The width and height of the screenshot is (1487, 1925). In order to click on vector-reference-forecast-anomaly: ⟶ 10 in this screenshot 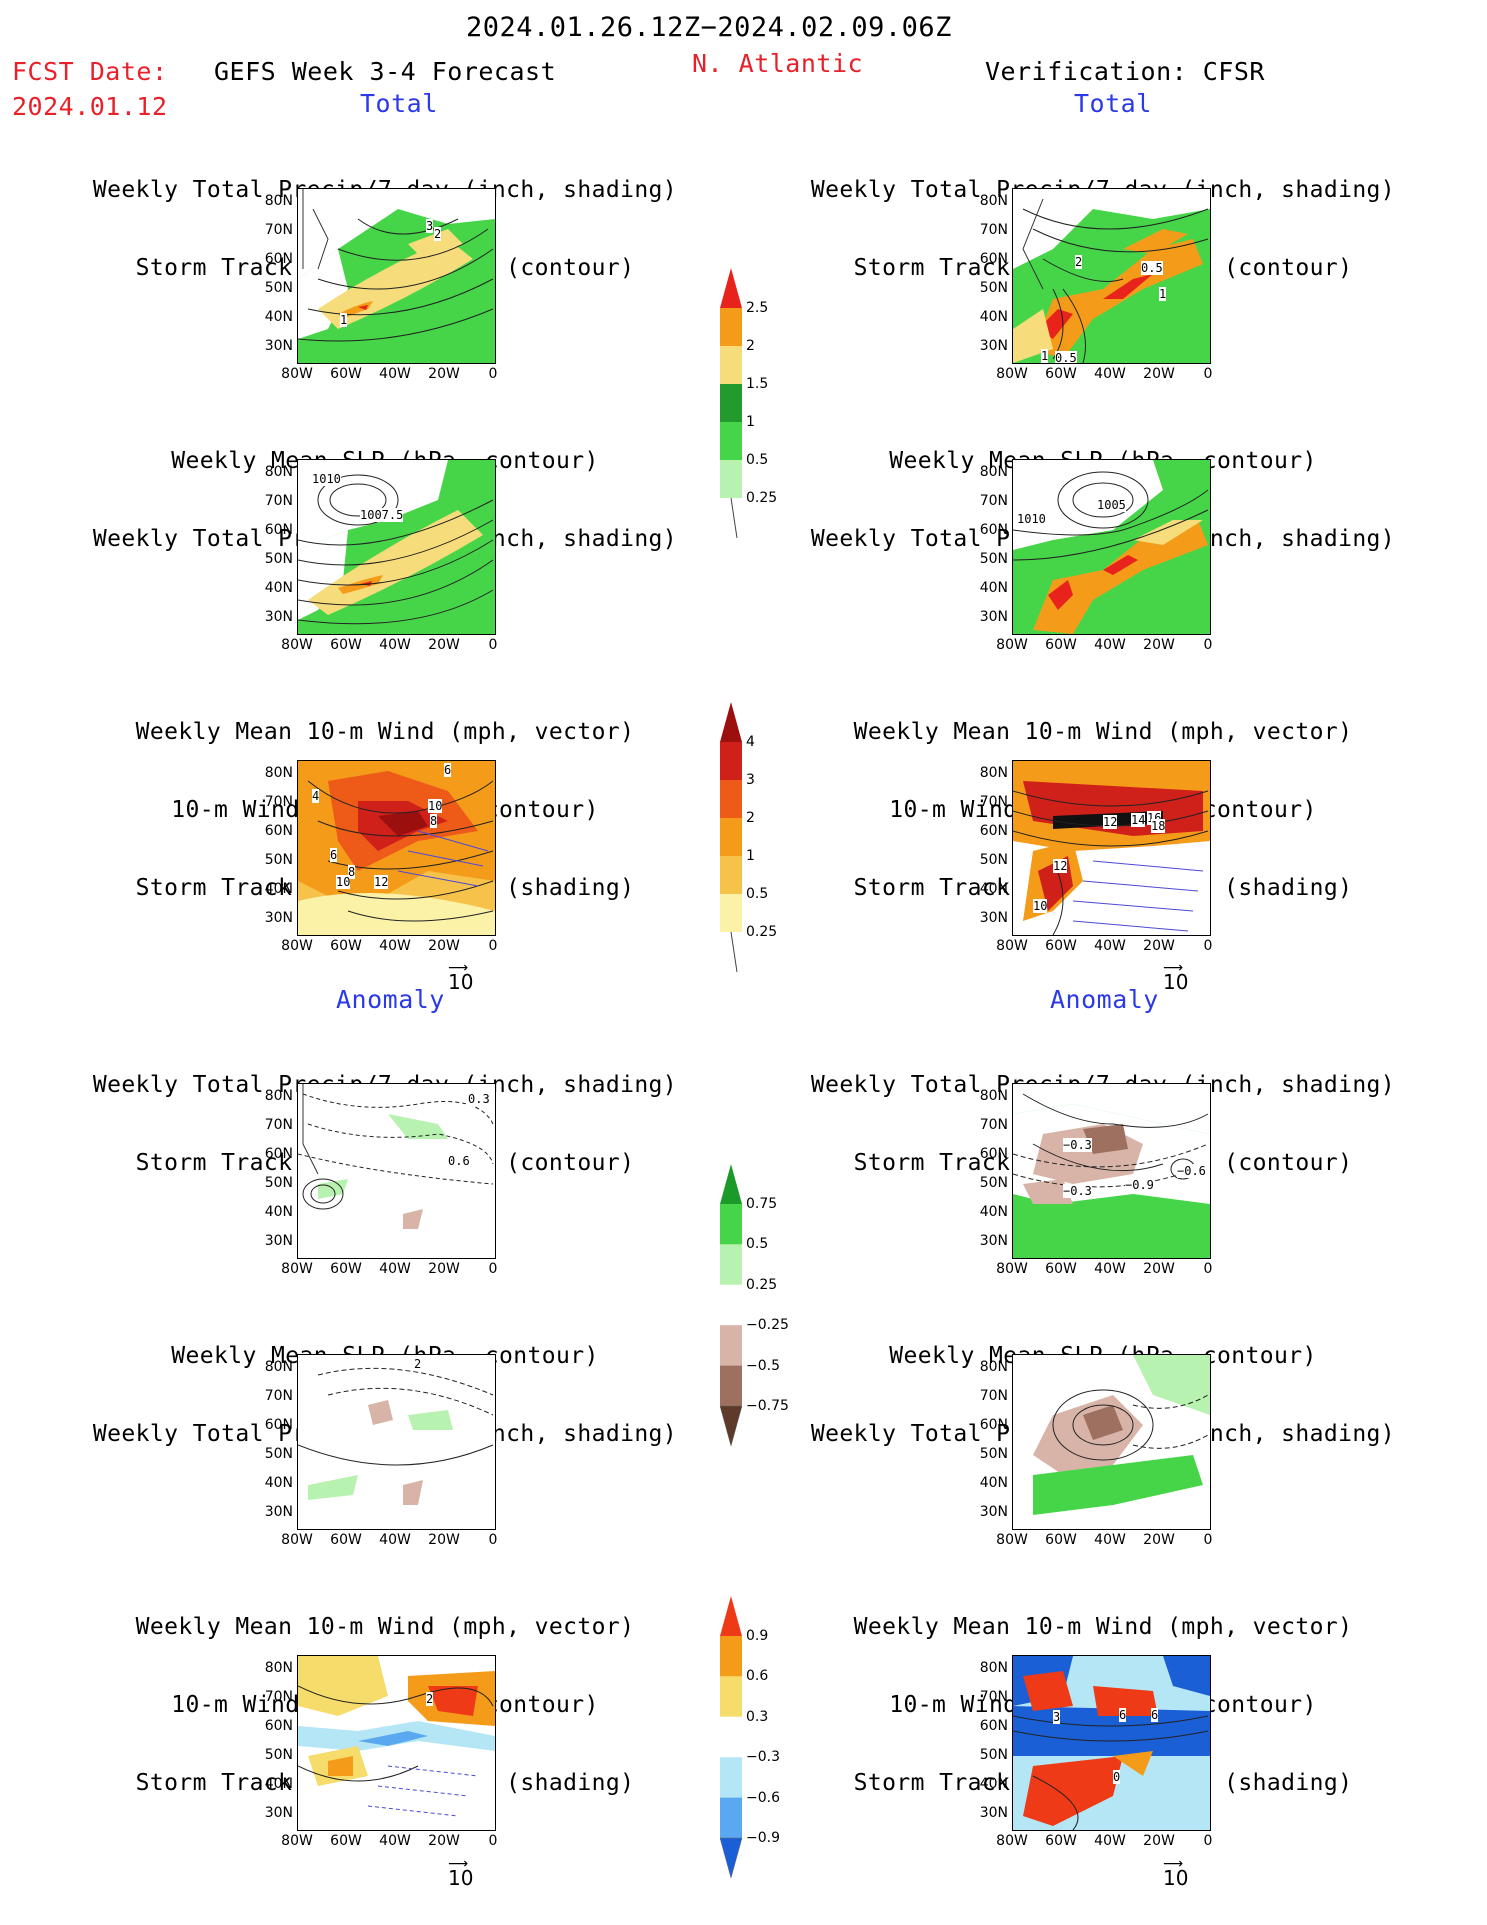, I will do `click(460, 1873)`.